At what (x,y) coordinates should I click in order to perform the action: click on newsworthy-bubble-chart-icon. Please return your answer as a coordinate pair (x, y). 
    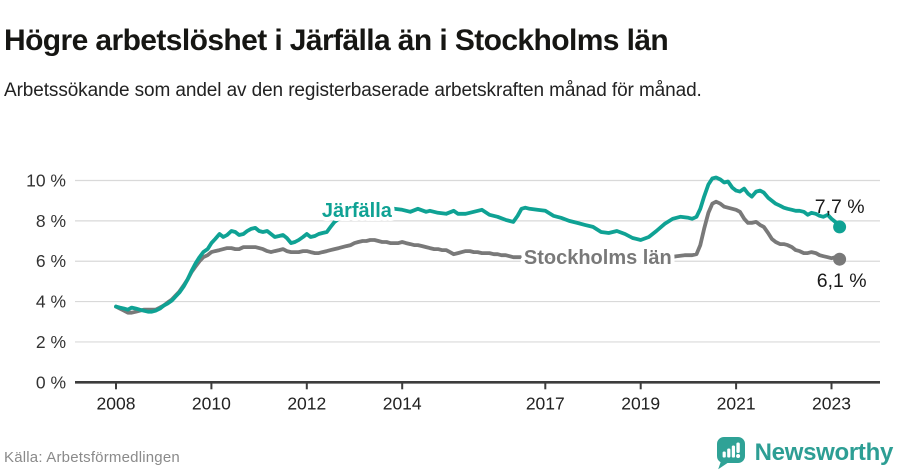
    Looking at the image, I should click on (730, 453).